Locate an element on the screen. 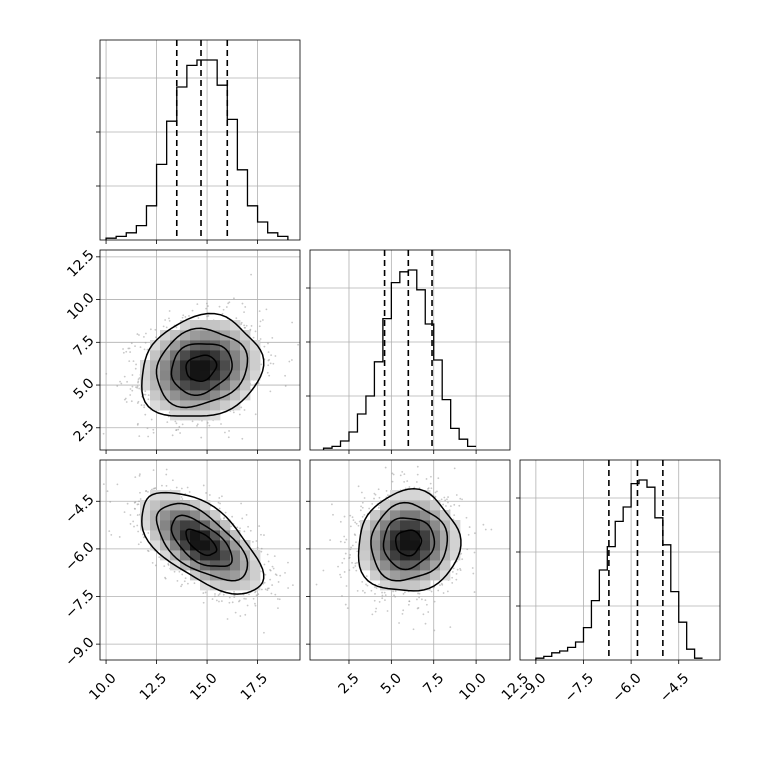 This screenshot has height=760, width=760. y-tick-label-y1: 10.0 is located at coordinates (80, 306).